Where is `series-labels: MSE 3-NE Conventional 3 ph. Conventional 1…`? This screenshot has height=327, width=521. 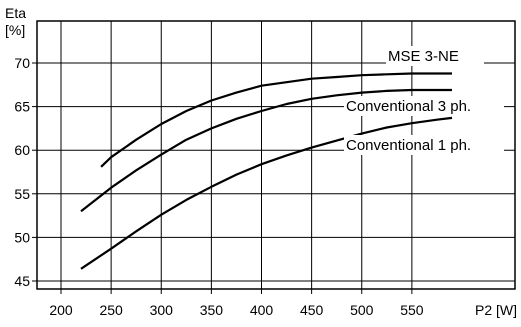
series-labels: MSE 3-NE Conventional 3 ph. Conventional 1… is located at coordinates (408, 101).